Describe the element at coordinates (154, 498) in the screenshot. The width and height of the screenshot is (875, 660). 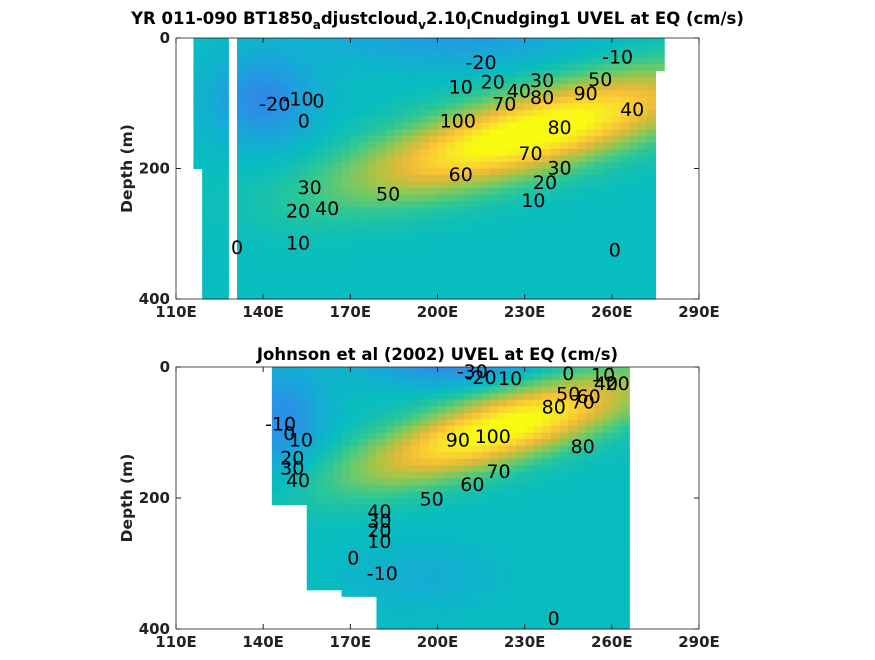
I see `johnson-ytick-label: 200` at that location.